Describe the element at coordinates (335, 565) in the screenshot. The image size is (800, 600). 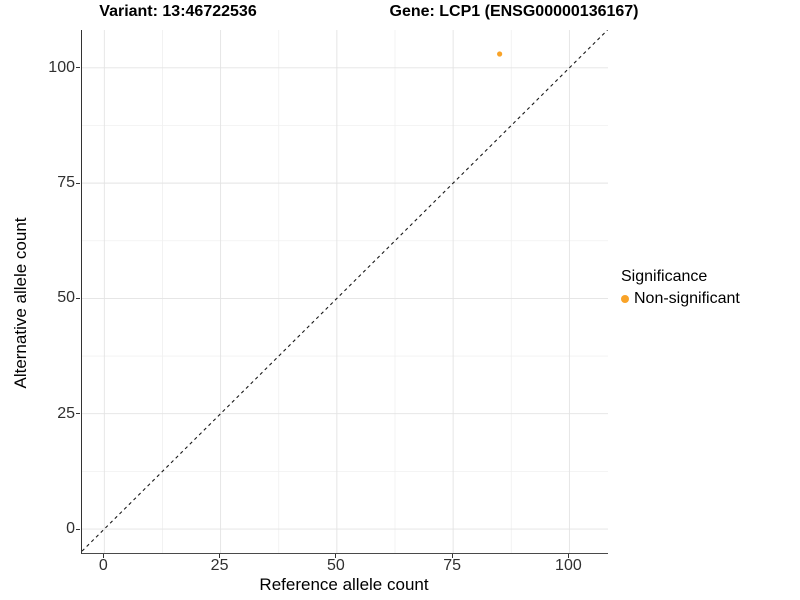
I see `x-tick-label: 50` at that location.